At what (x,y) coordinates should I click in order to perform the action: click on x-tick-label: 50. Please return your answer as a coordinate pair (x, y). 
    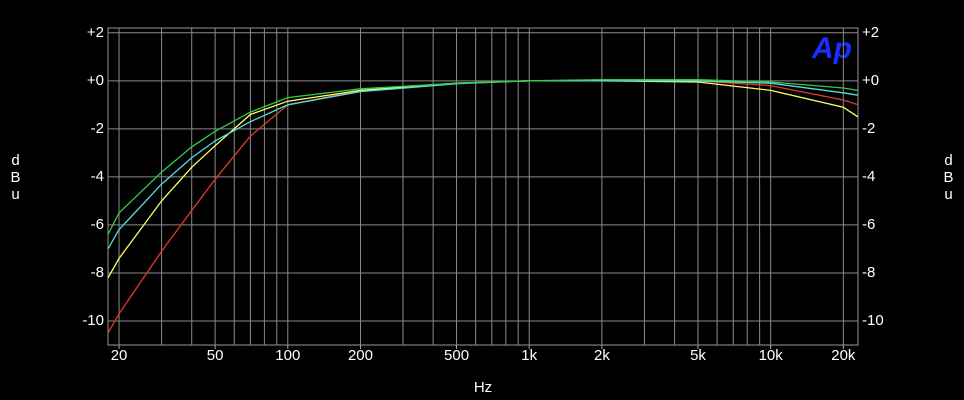
    Looking at the image, I should click on (215, 355).